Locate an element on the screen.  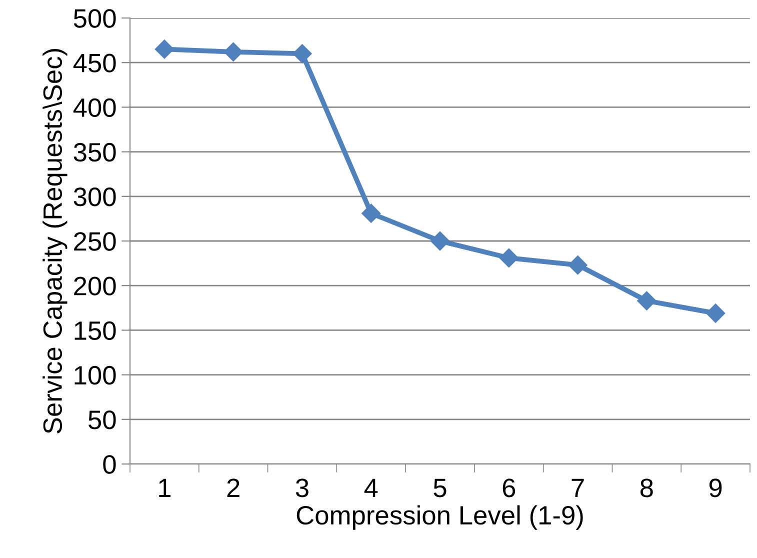
y-tick-label: 500 is located at coordinates (95, 18).